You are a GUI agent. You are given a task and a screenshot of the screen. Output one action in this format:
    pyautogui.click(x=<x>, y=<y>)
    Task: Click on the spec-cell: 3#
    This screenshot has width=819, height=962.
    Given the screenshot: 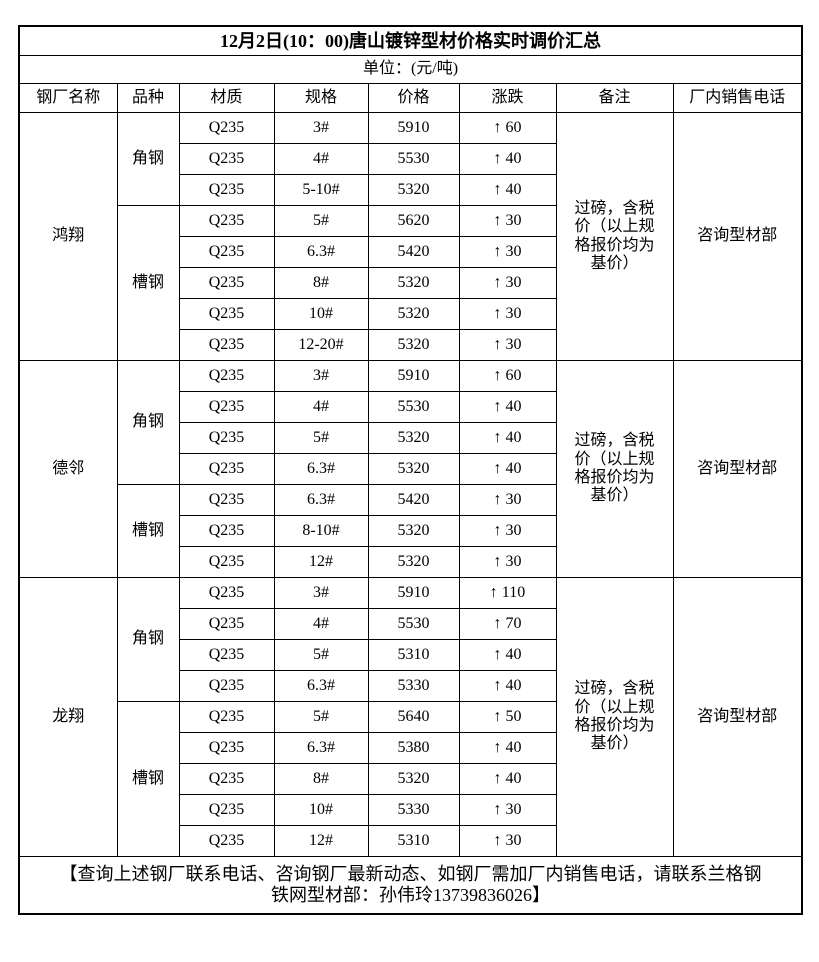 What is the action you would take?
    pyautogui.click(x=321, y=376)
    